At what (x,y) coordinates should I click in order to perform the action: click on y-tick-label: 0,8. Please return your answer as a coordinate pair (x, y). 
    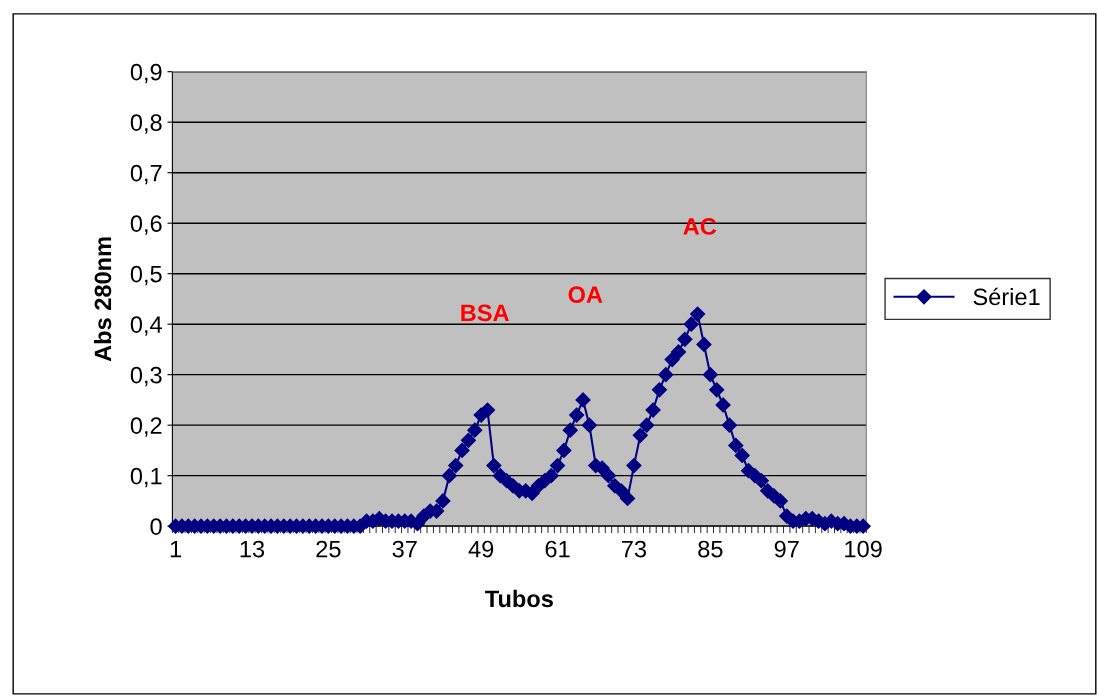
    Looking at the image, I should click on (146, 124).